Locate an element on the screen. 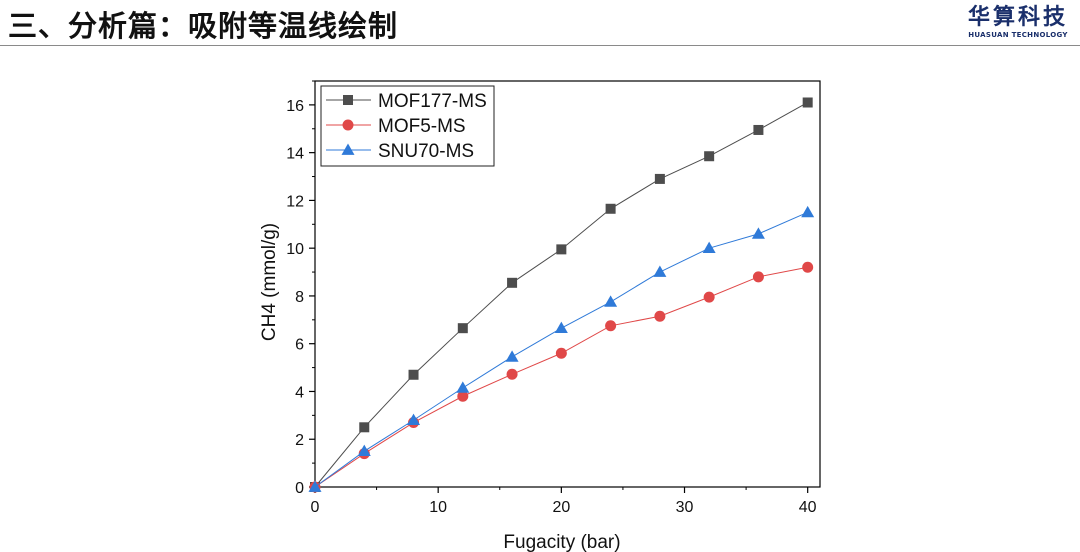 This screenshot has height=552, width=1080. legend-item: MOF177-MS is located at coordinates (406, 101).